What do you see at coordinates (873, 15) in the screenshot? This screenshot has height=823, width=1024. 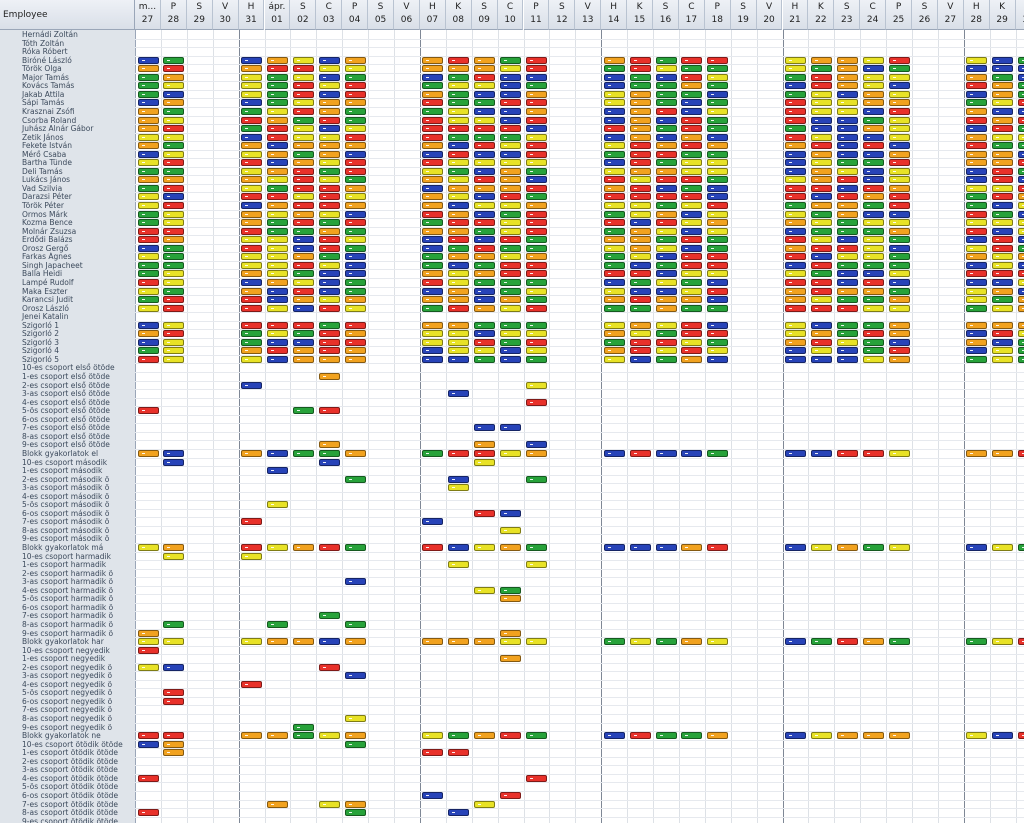 I see `day-header: C 24` at bounding box center [873, 15].